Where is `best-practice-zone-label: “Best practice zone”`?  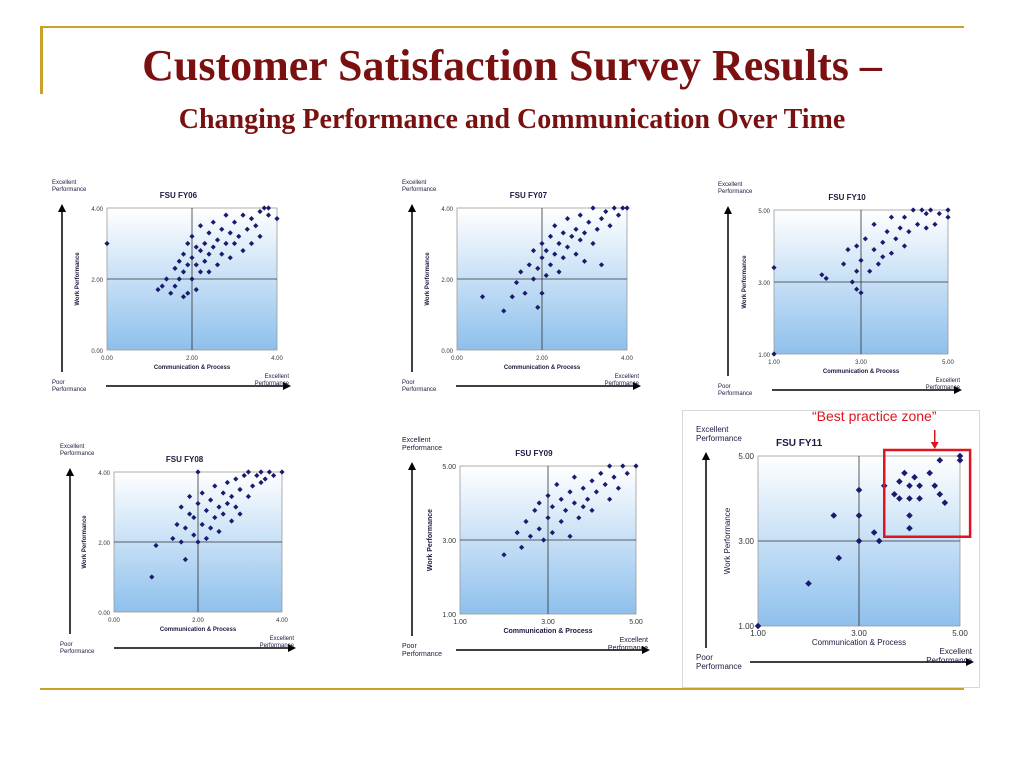
best-practice-zone-label: “Best practice zone” is located at coordinates (874, 416).